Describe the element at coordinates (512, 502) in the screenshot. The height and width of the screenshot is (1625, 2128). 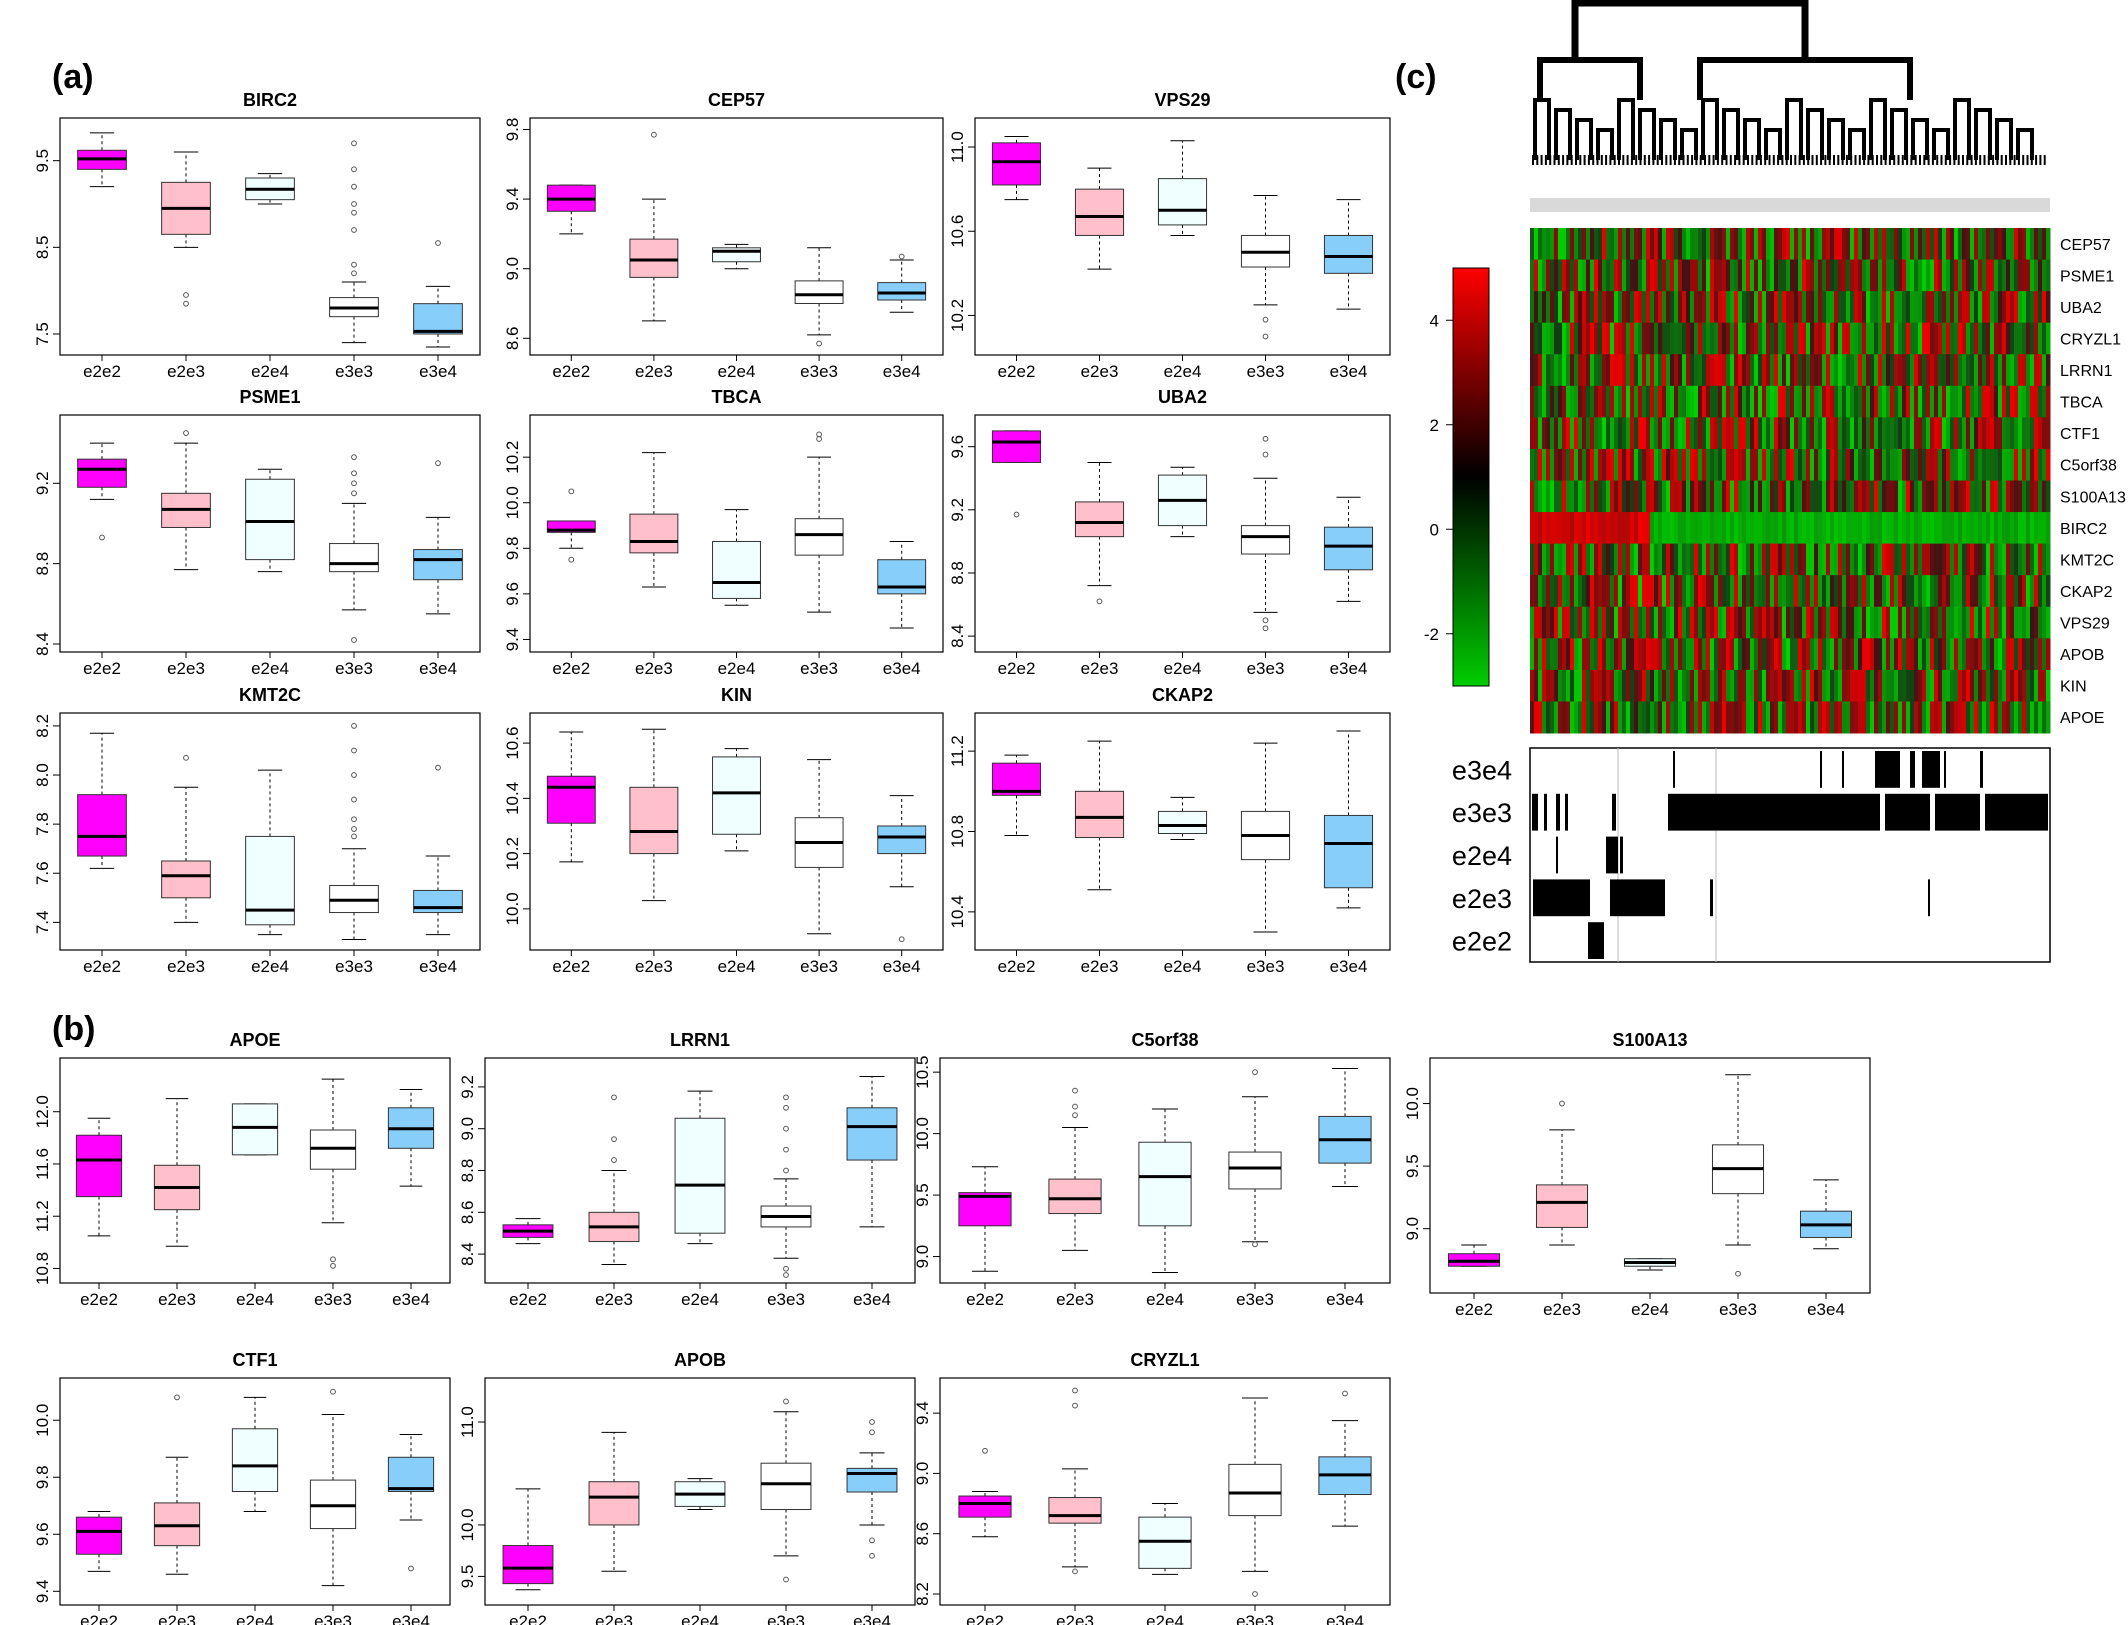
I see `y-tick-label: 10.0` at that location.